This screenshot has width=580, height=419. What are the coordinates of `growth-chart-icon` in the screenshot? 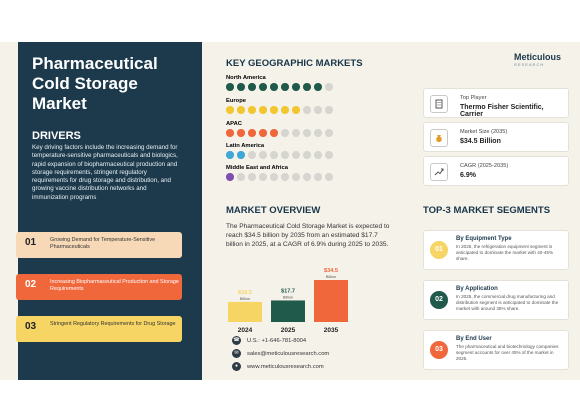 It's located at (439, 172).